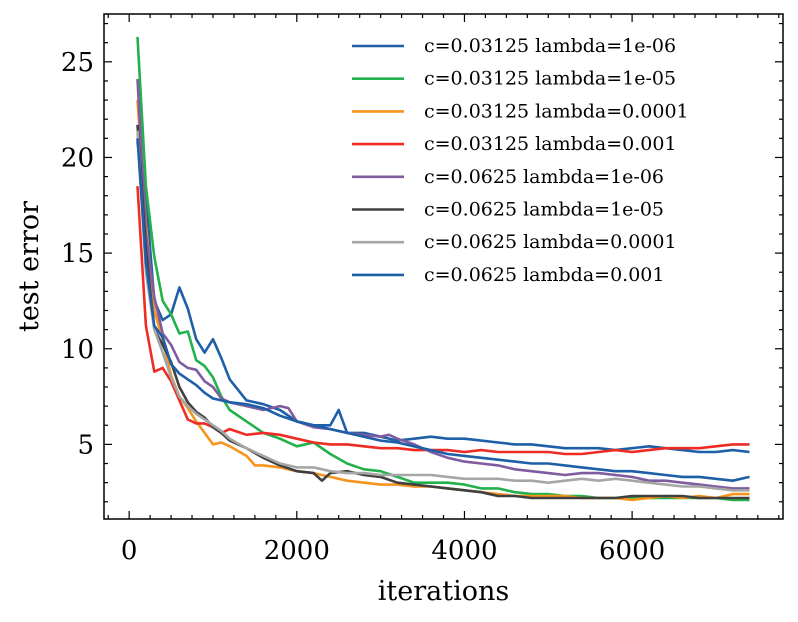 Image resolution: width=798 pixels, height=622 pixels. I want to click on x-axis-label: iterations, so click(443, 591).